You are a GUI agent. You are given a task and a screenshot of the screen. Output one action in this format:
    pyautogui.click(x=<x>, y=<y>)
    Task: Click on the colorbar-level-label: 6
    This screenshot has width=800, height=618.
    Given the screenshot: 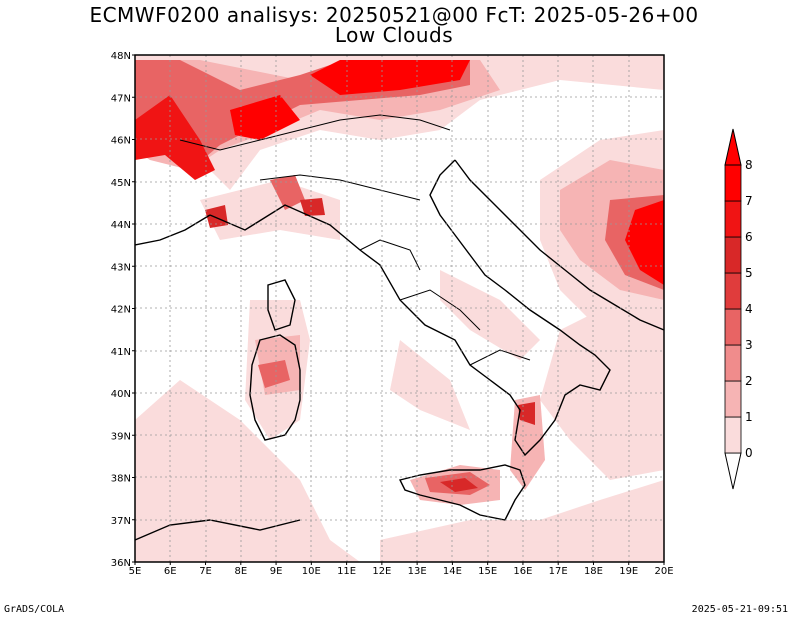 What is the action you would take?
    pyautogui.click(x=749, y=237)
    